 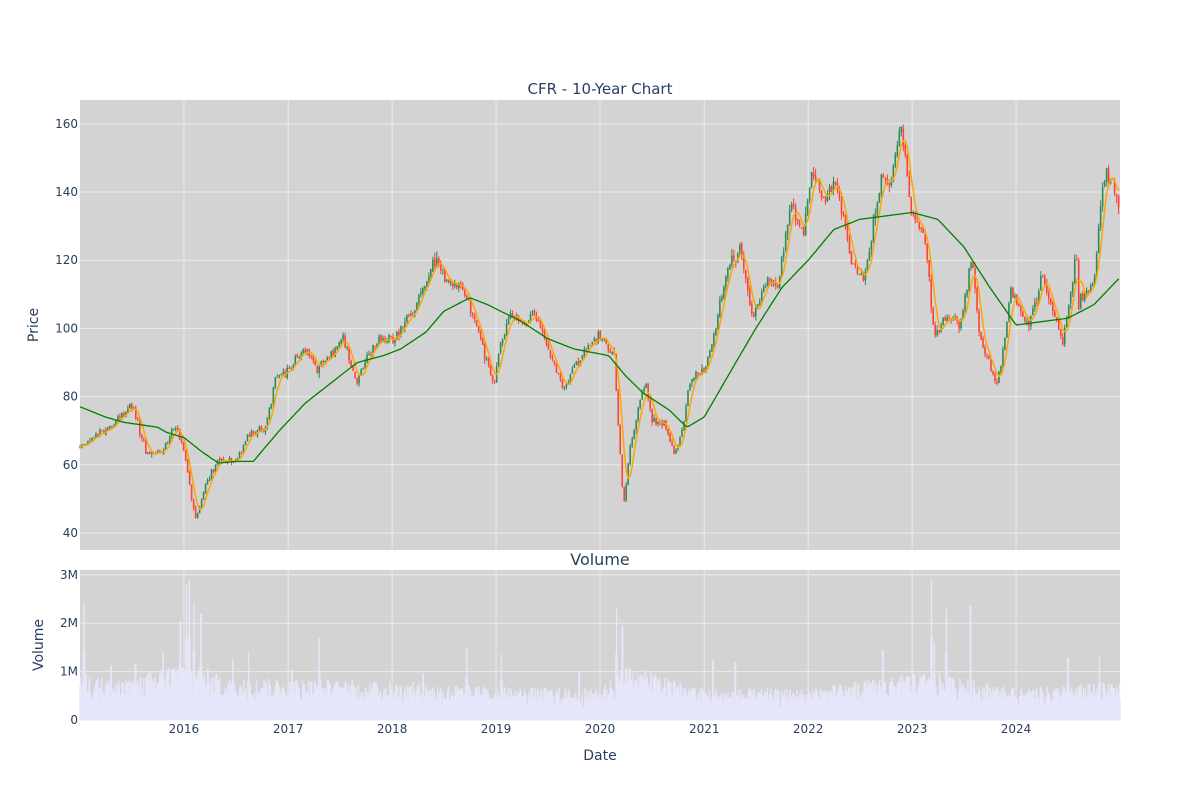 What do you see at coordinates (808, 729) in the screenshot?
I see `date-tick-label: 2022` at bounding box center [808, 729].